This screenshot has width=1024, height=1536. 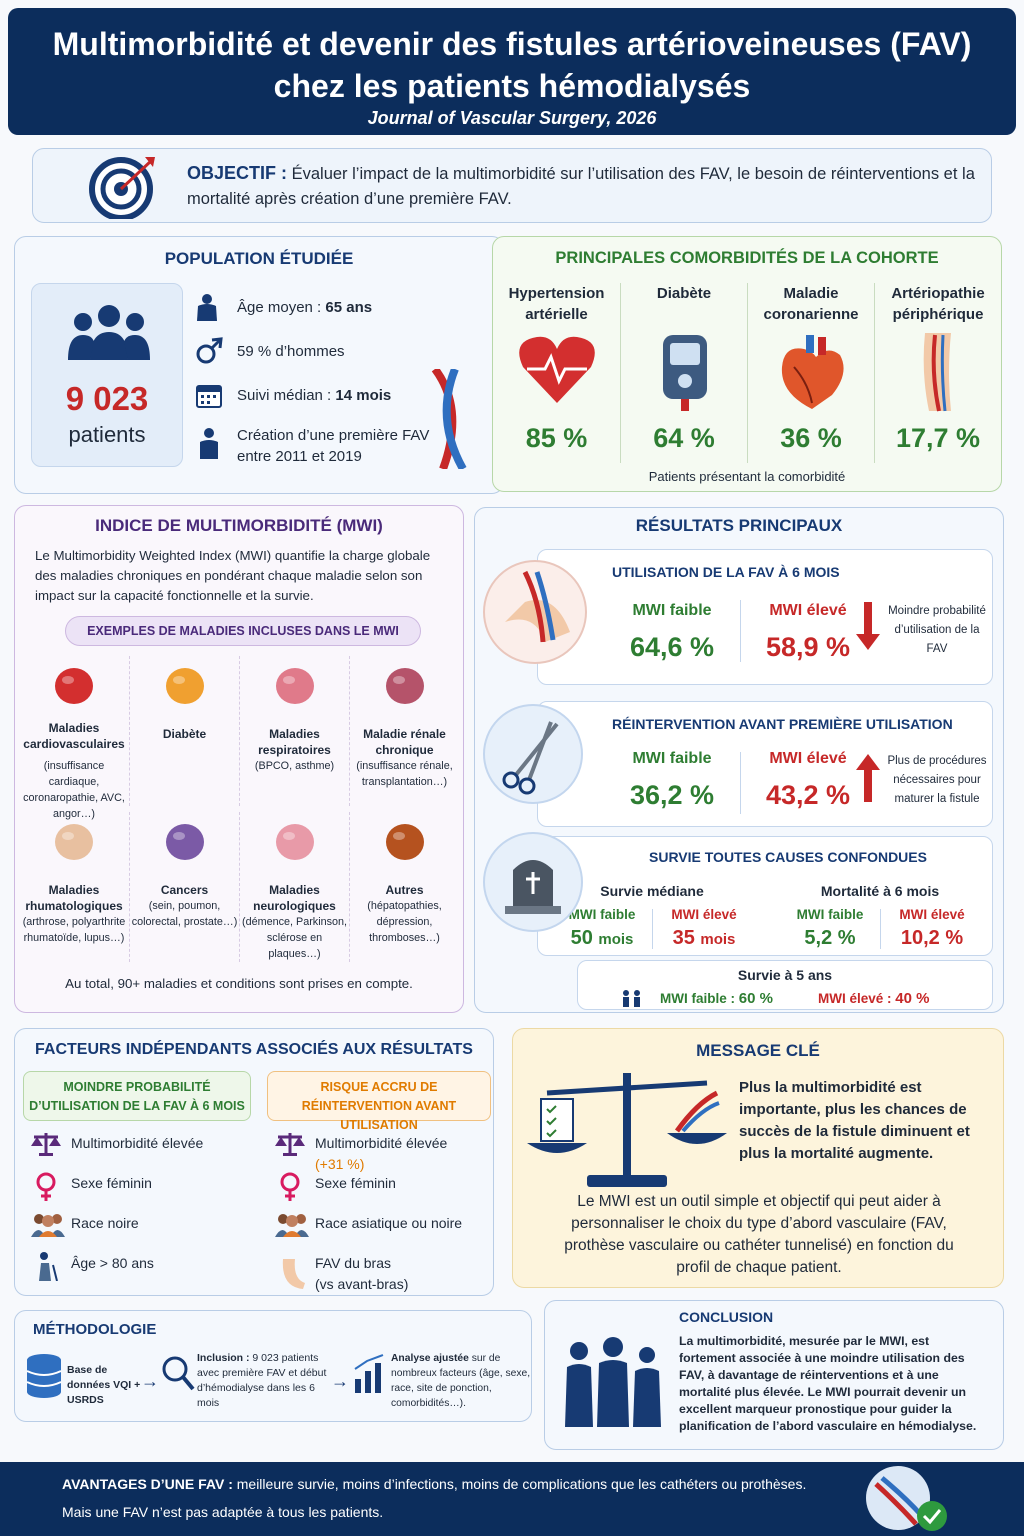 What do you see at coordinates (239, 525) in the screenshot?
I see `mwi-title: INDICE DE MULTIMORBIDITÉ (MWI)` at bounding box center [239, 525].